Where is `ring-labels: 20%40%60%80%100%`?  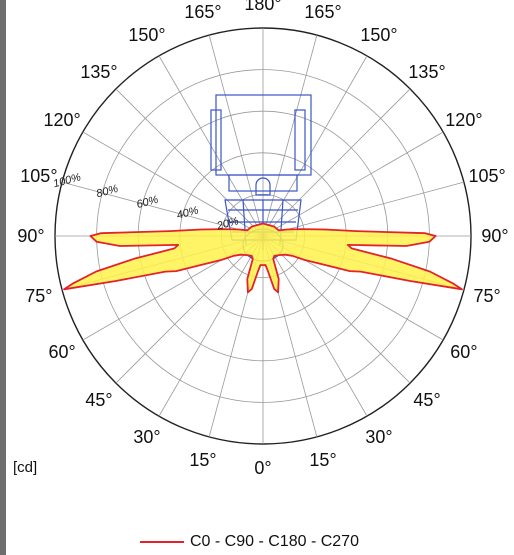 ring-labels: 20%40%60%80%100% is located at coordinates (146, 201).